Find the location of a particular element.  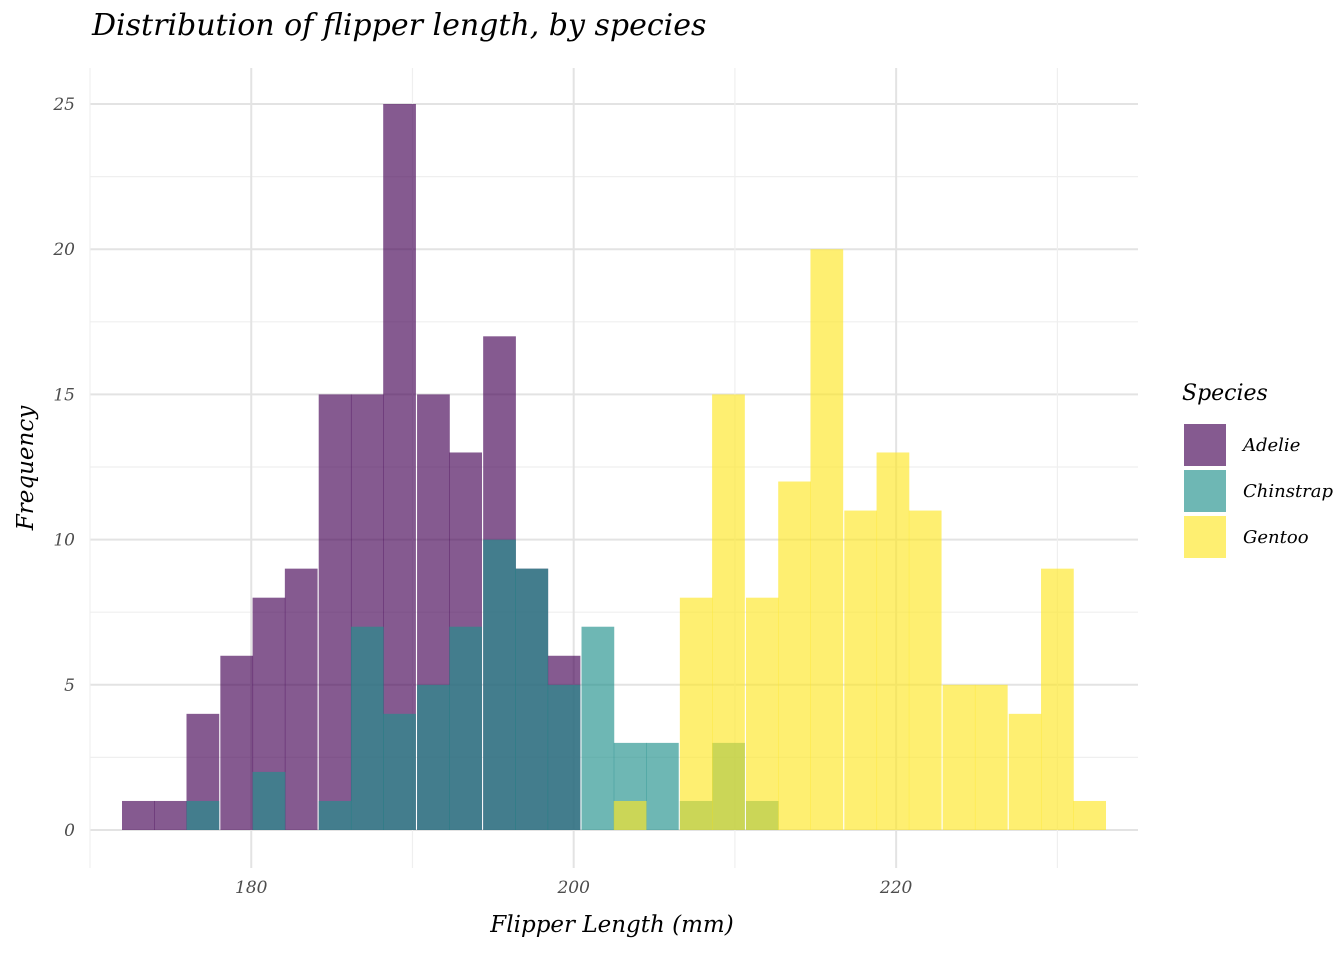

y-tick-label: 5 is located at coordinates (69, 686).